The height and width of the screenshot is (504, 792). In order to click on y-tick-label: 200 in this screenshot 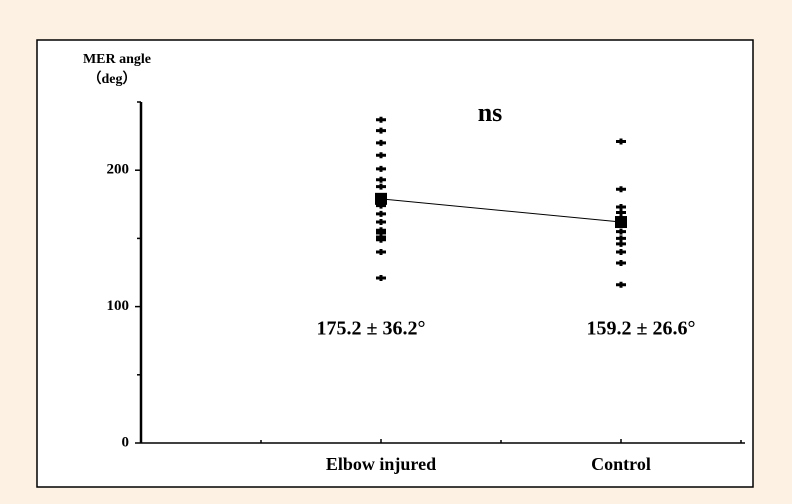, I will do `click(118, 170)`.